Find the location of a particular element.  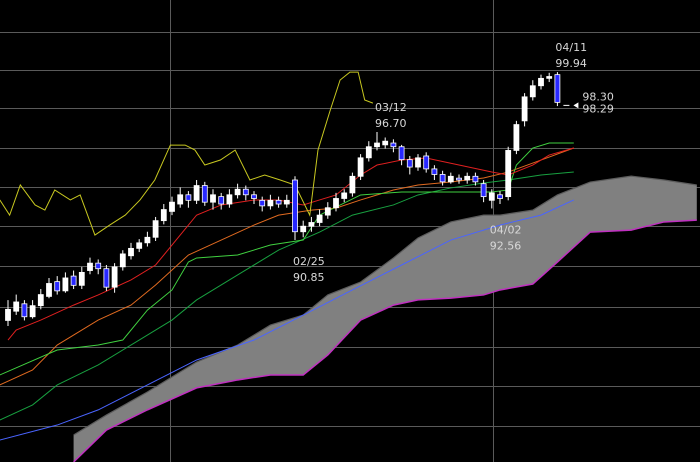

marker-price: 90.85 is located at coordinates (309, 277).